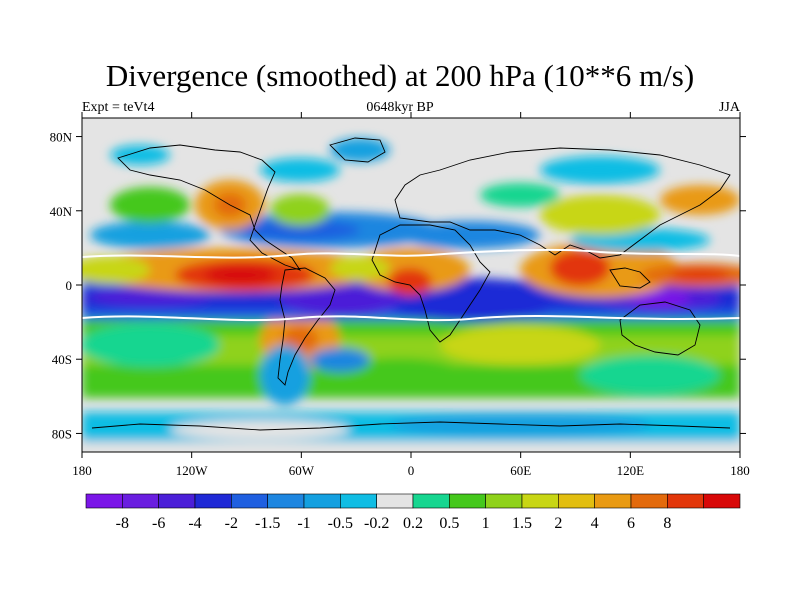 This screenshot has width=800, height=600. I want to click on eurasia-outline, so click(562, 203).